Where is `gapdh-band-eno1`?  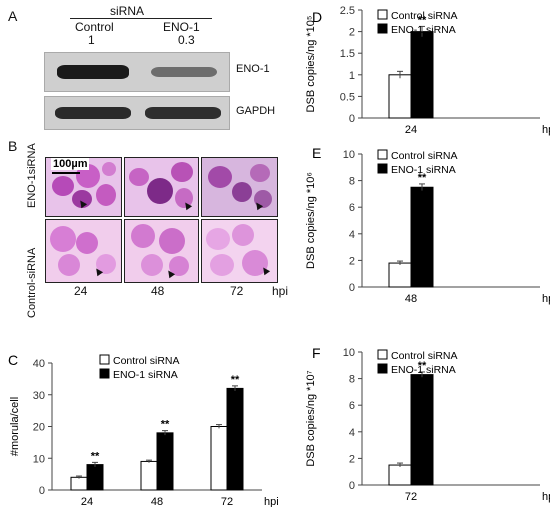
gapdh-band-eno1 is located at coordinates (183, 113).